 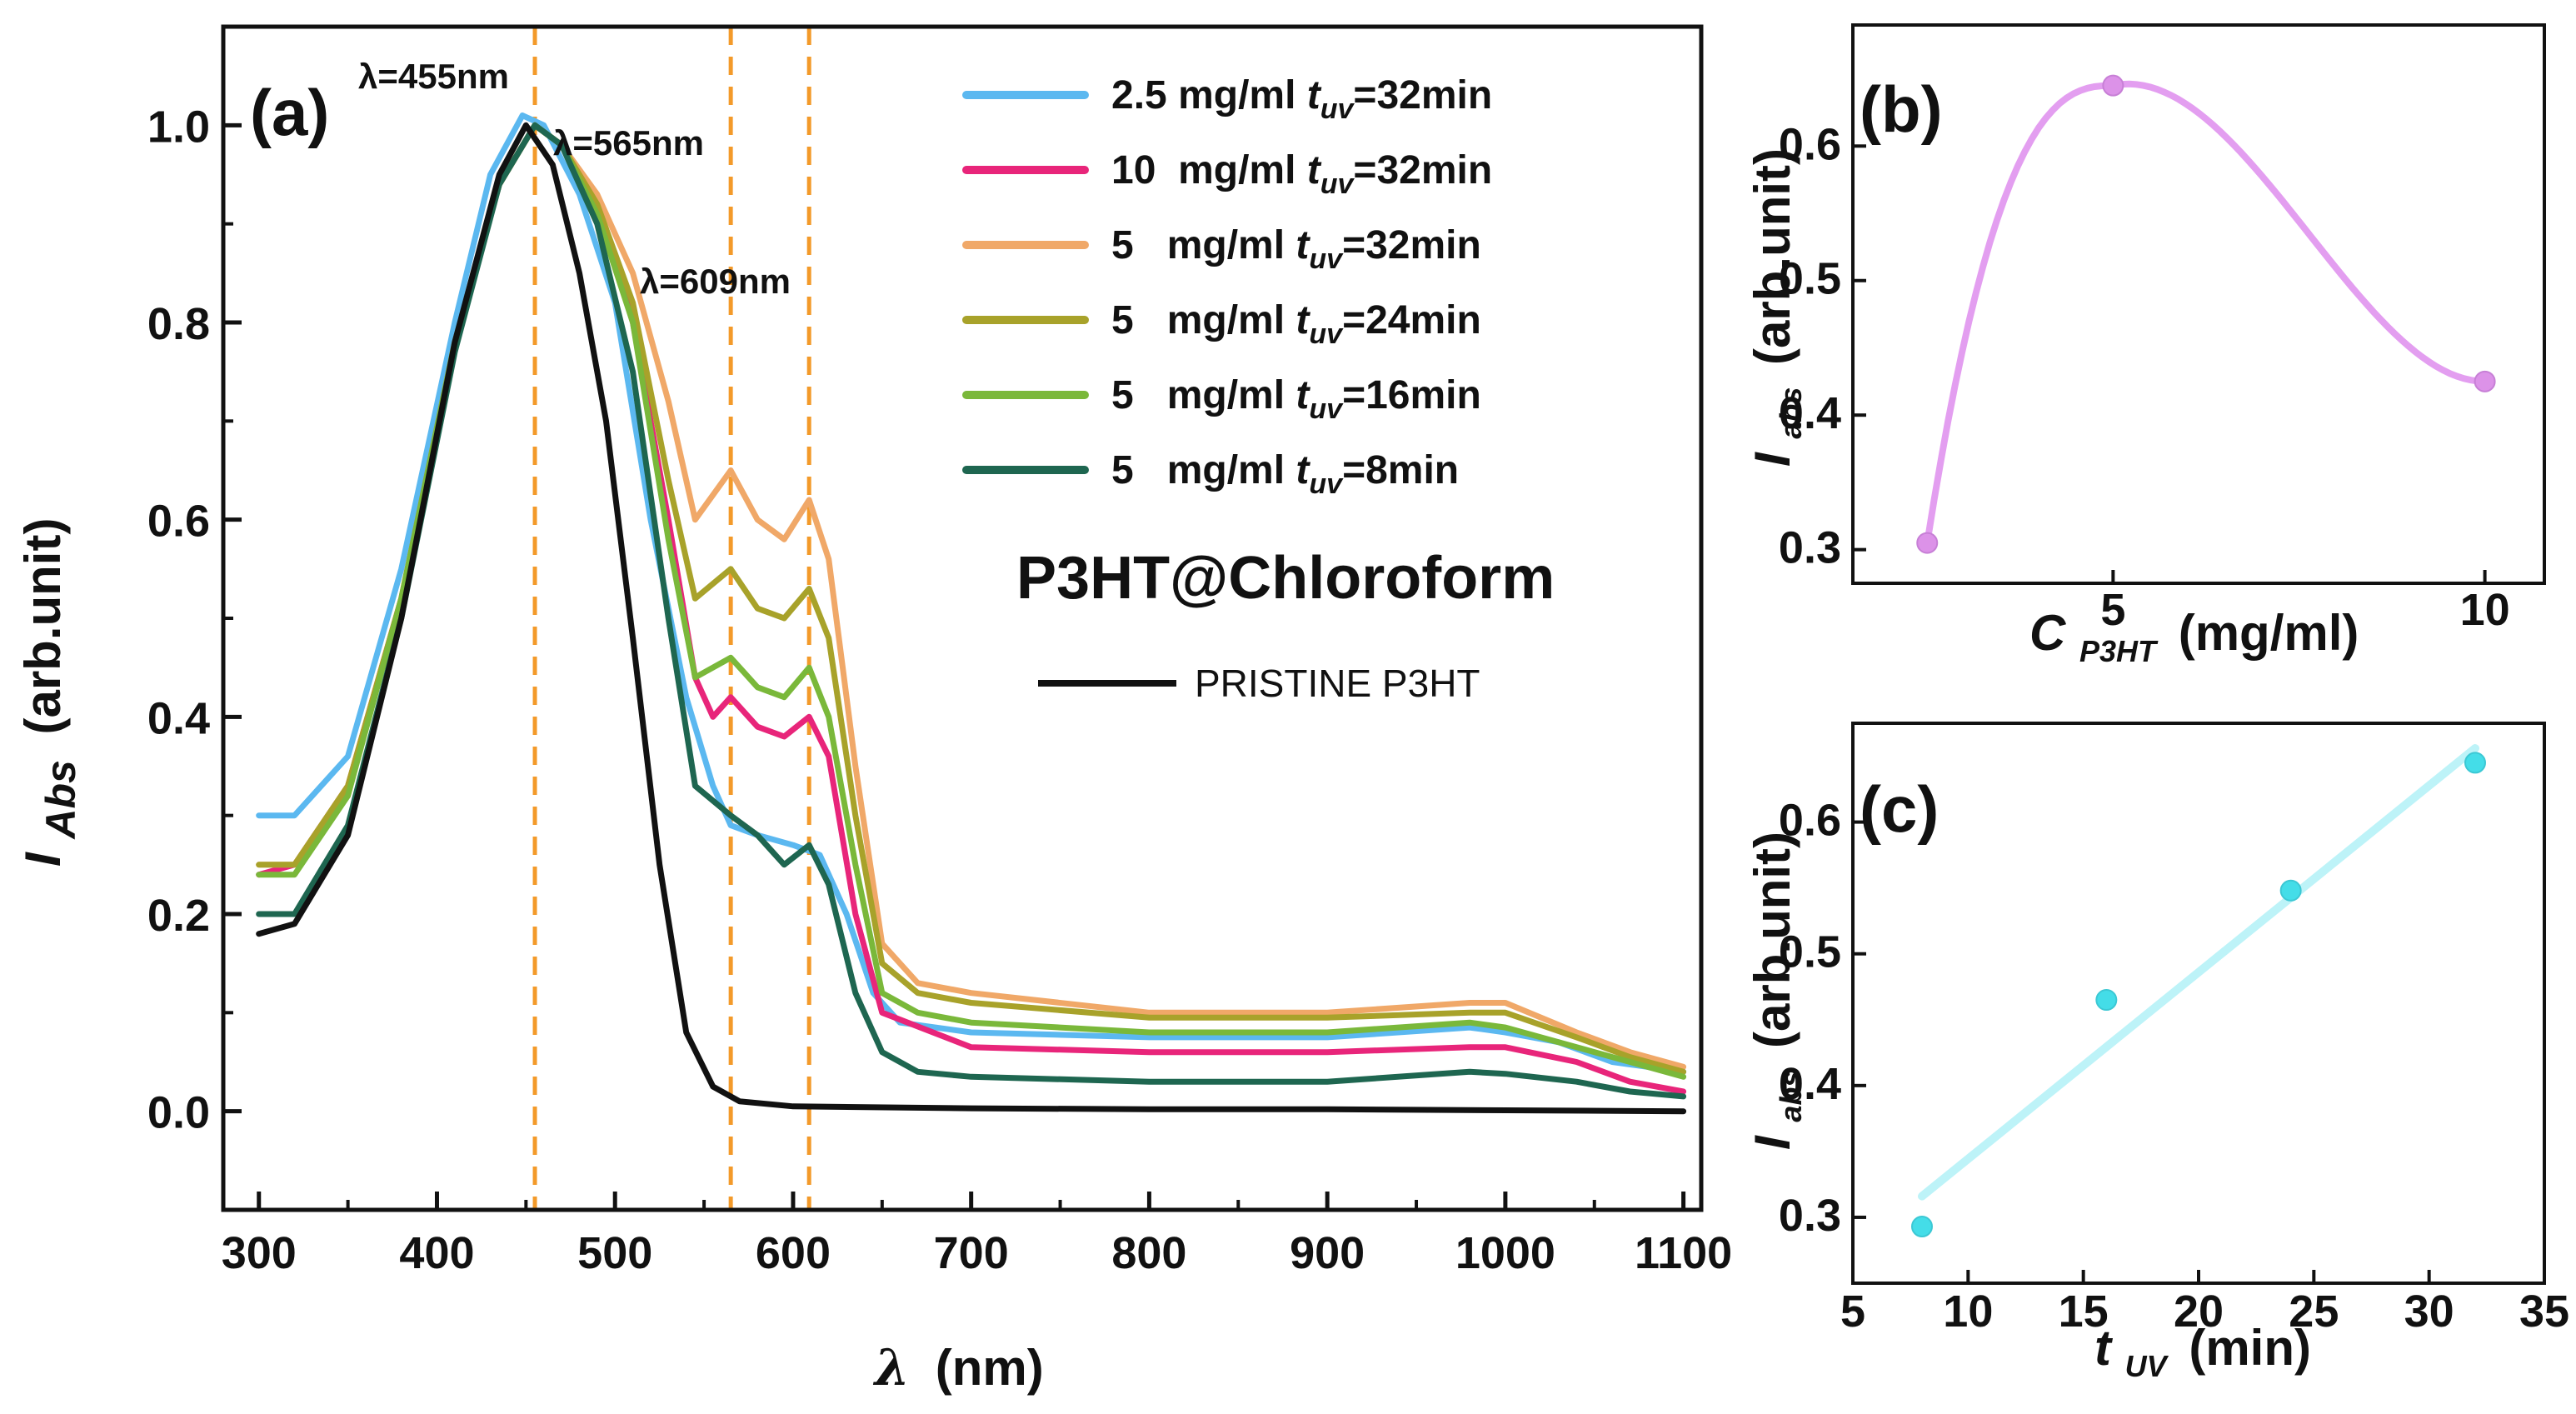 I want to click on legend-pre-5: 5 mg/ml, so click(x=1203, y=470).